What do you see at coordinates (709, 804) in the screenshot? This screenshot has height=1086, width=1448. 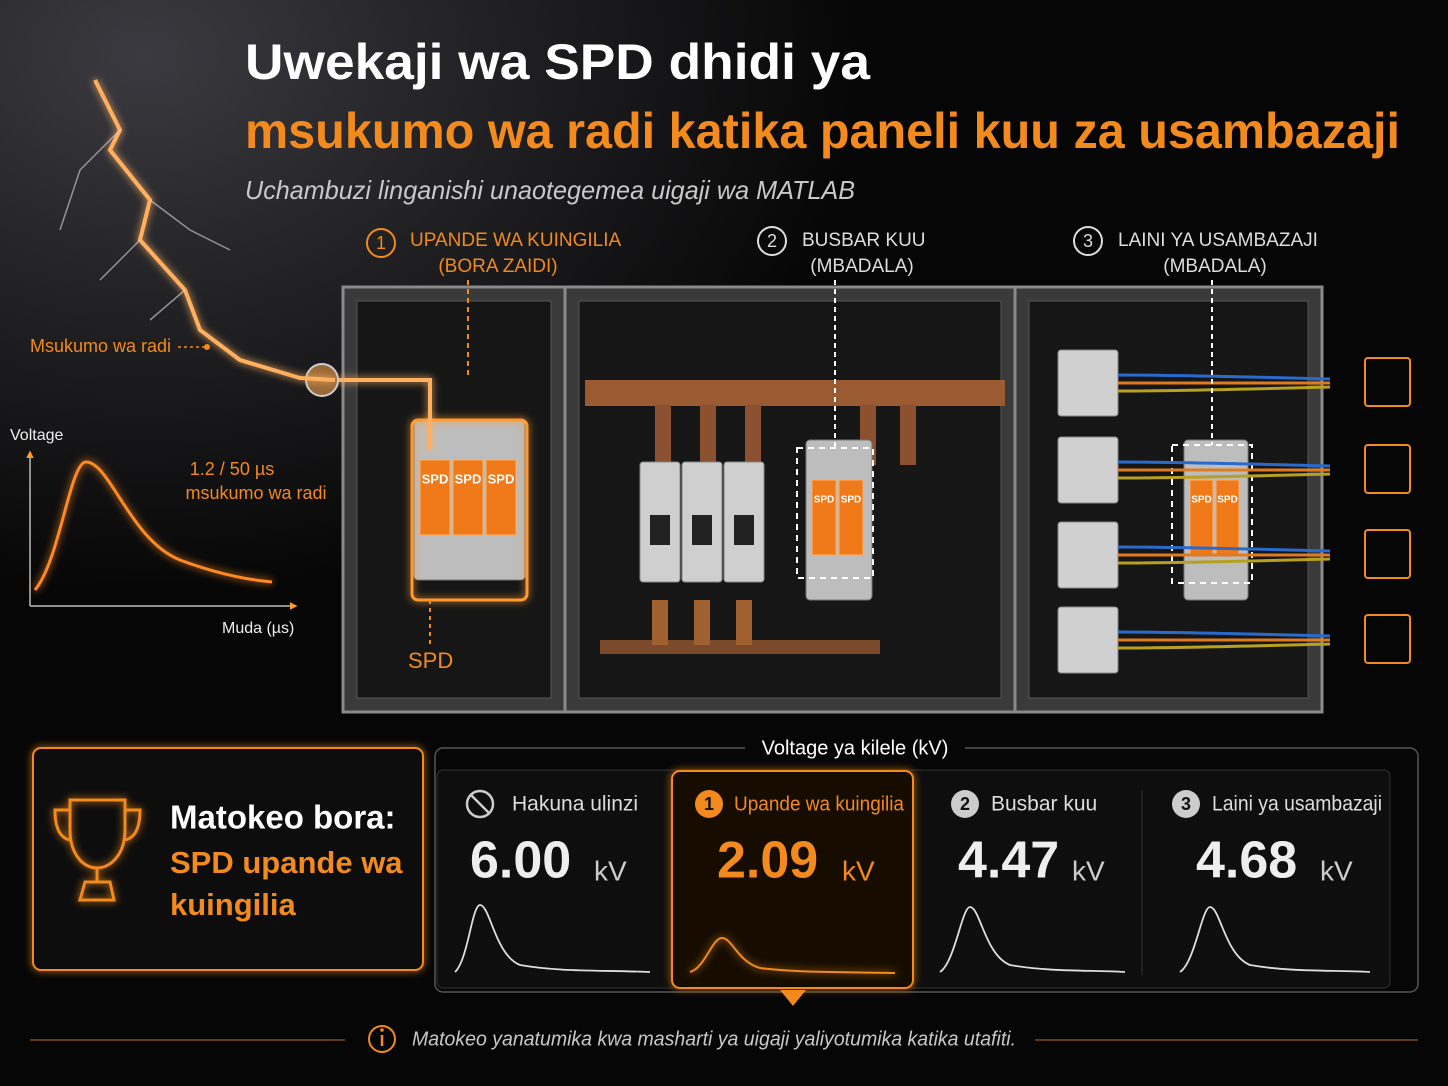 I see `card-badge: 1` at bounding box center [709, 804].